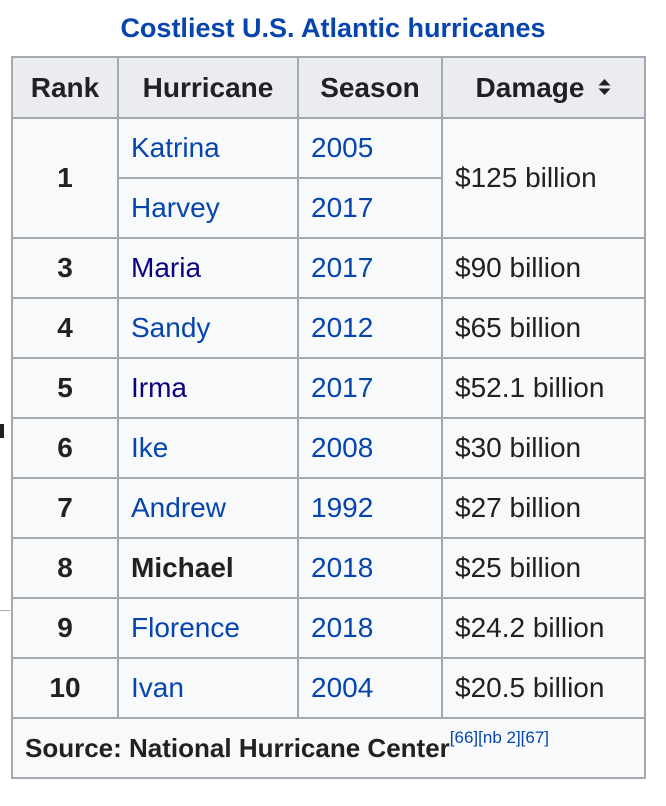 The width and height of the screenshot is (666, 806). I want to click on damage-cell: $30 billion, so click(543, 448).